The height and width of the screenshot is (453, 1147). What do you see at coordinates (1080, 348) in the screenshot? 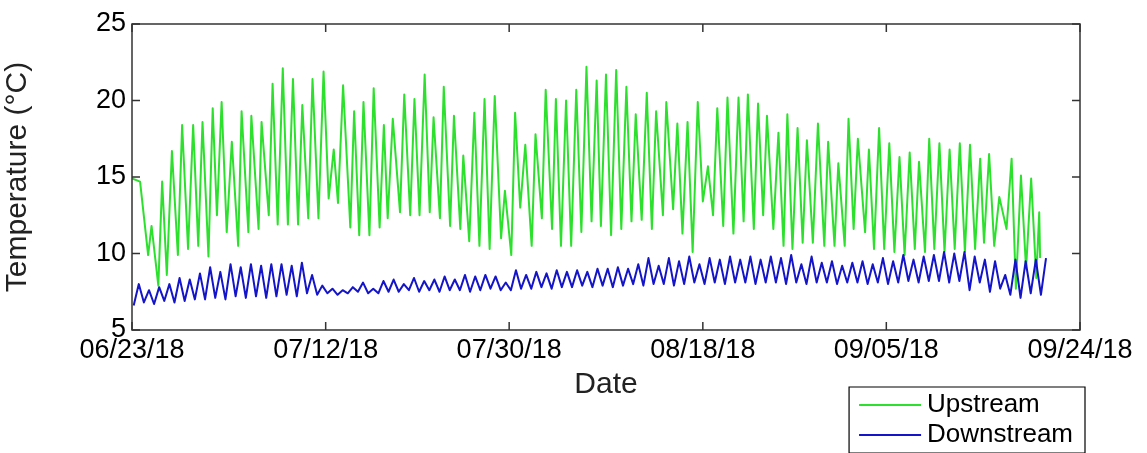
I see `x-tick-label: 09/24/18` at bounding box center [1080, 348].